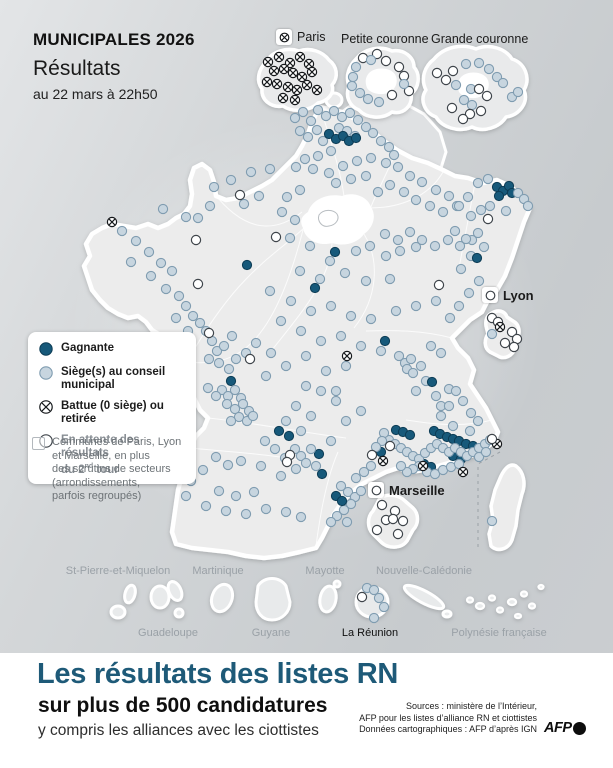  I want to click on map-polynesie, so click(505, 601).